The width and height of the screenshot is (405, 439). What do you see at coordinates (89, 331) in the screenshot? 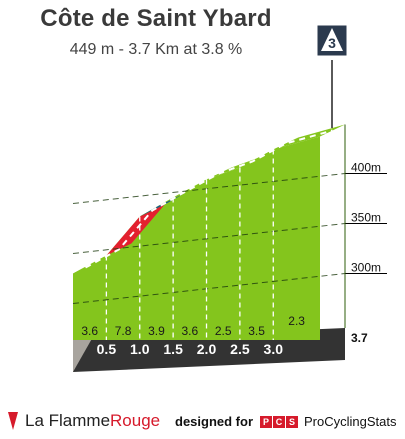
I see `gradient-label-1: 3.6` at bounding box center [89, 331].